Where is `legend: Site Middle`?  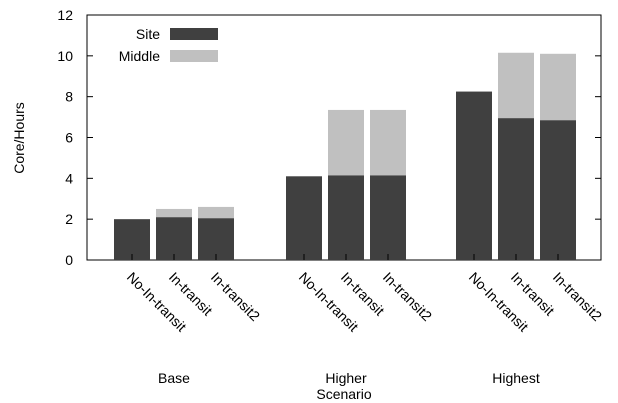 legend: Site Middle is located at coordinates (168, 45).